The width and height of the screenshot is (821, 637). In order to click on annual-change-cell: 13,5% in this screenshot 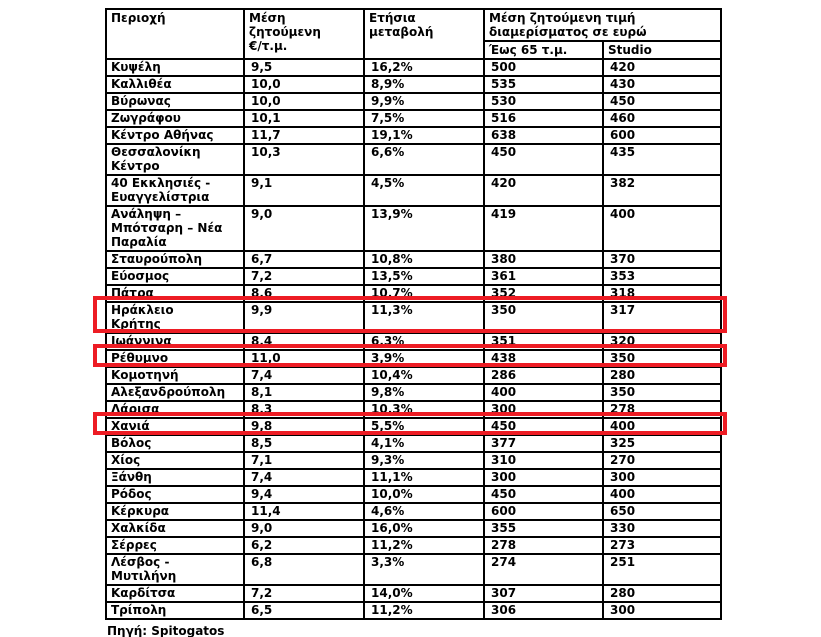, I will do `click(424, 276)`.